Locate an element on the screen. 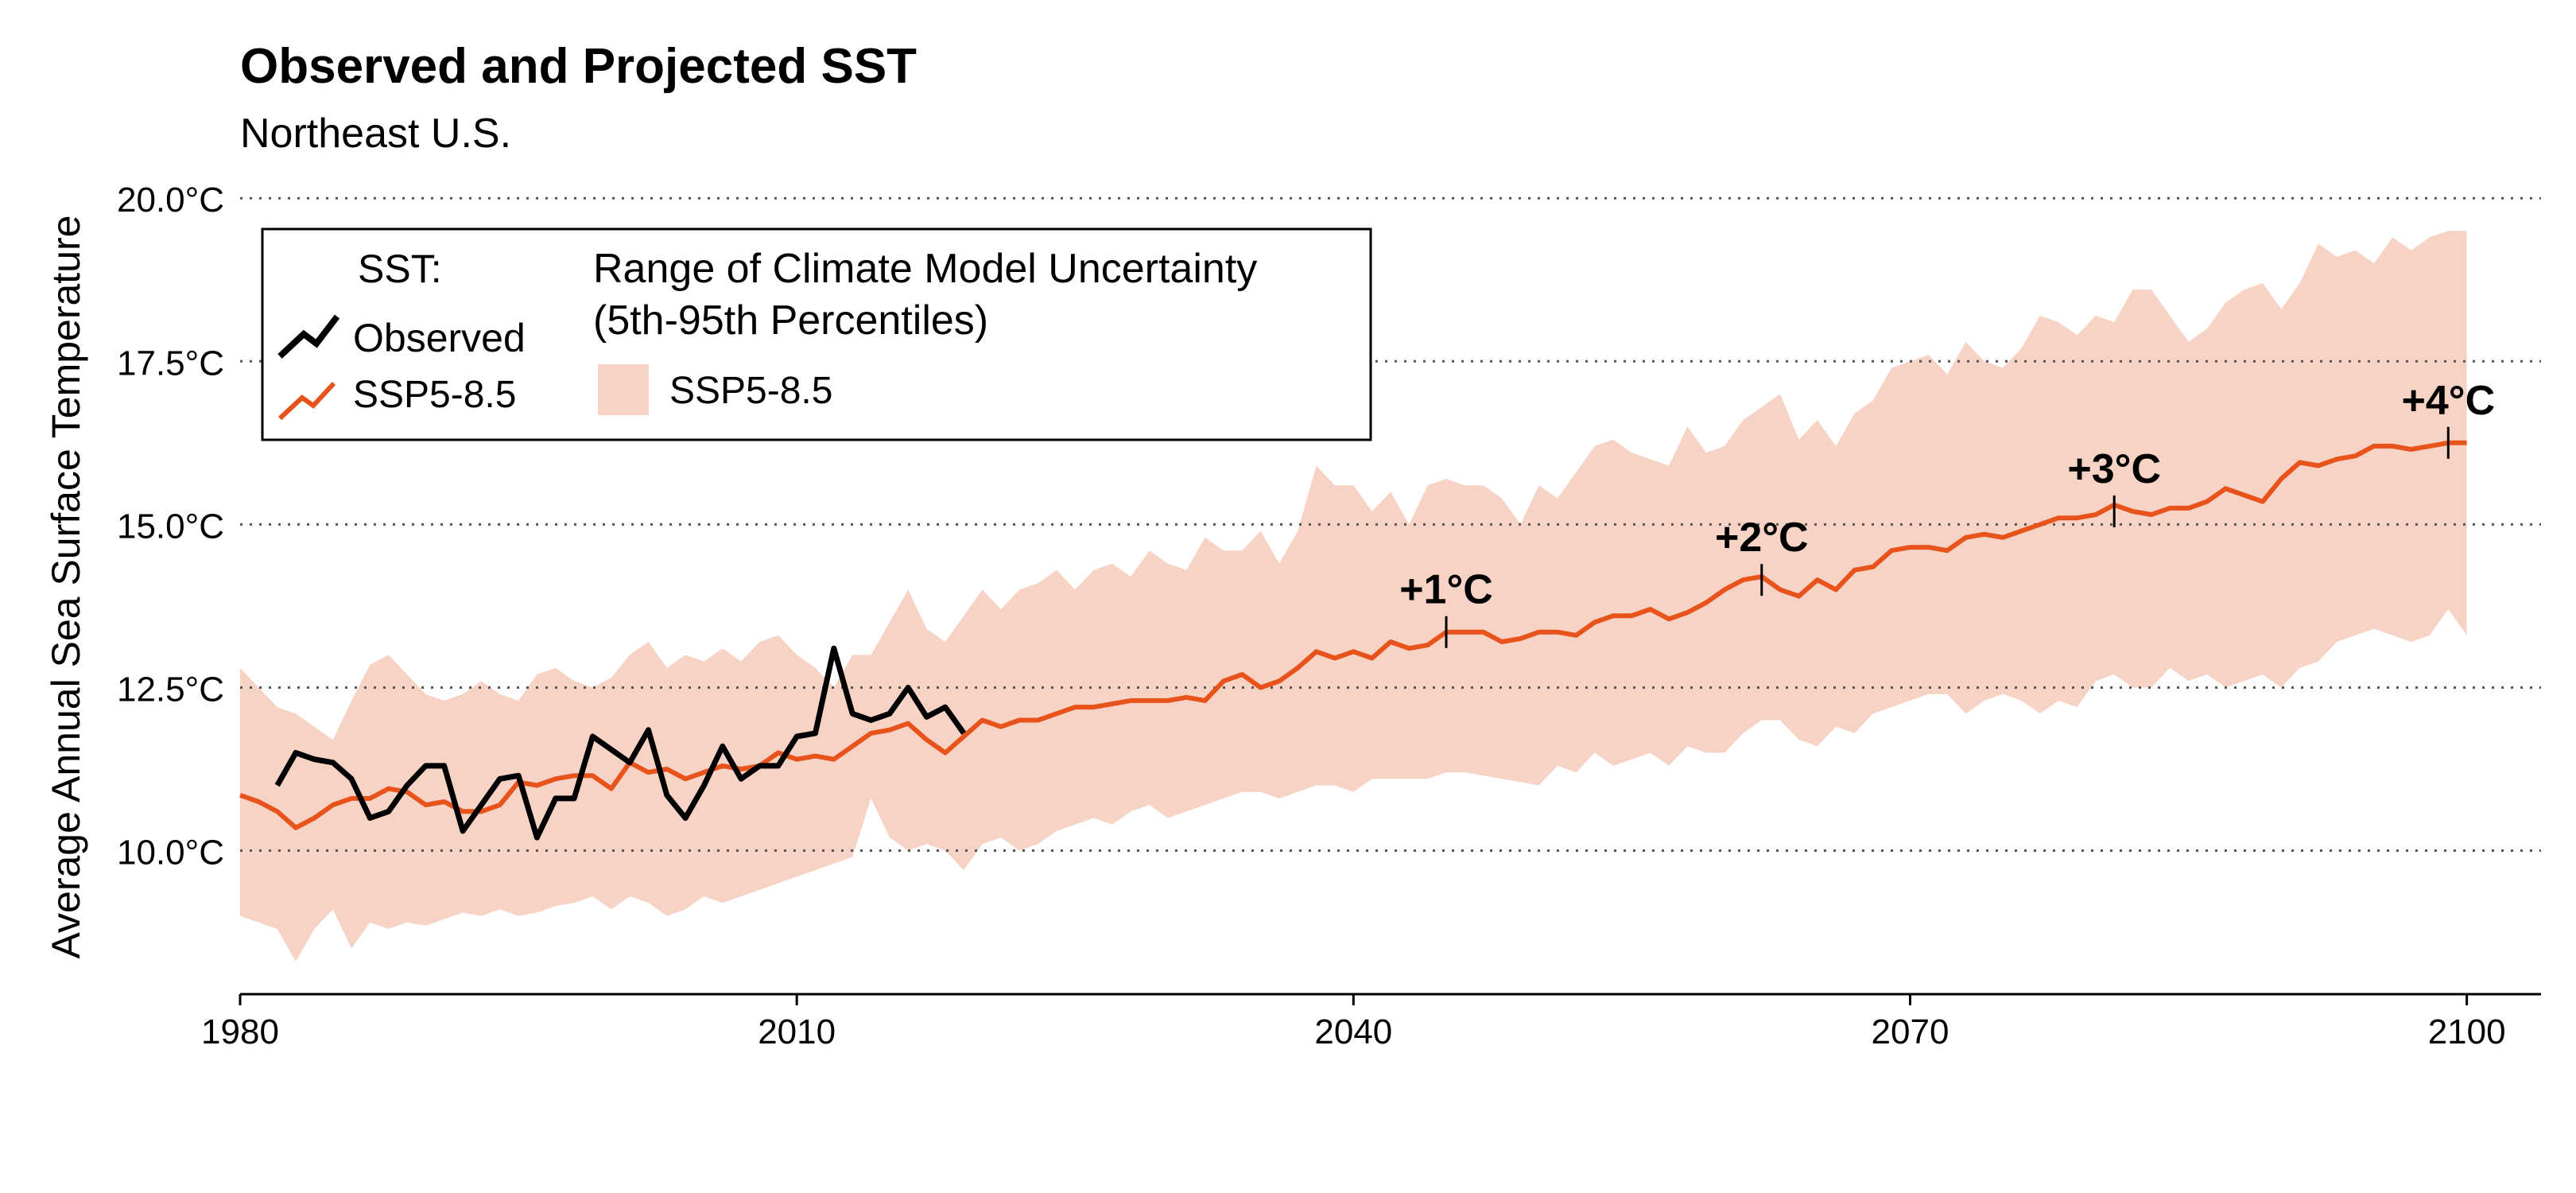 The height and width of the screenshot is (1193, 2576). y-tick-label: 20.0°C is located at coordinates (171, 200).